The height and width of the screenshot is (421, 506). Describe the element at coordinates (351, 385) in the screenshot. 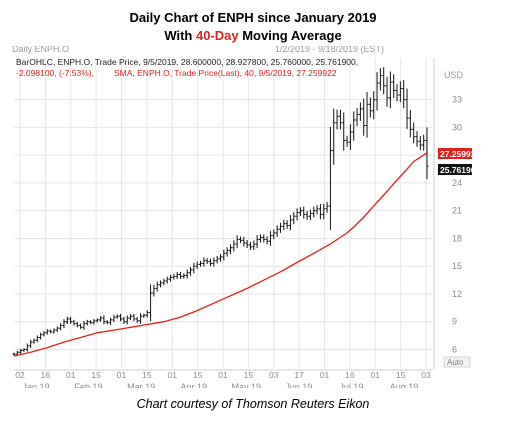

I see `x-month-label: Jul 19` at that location.